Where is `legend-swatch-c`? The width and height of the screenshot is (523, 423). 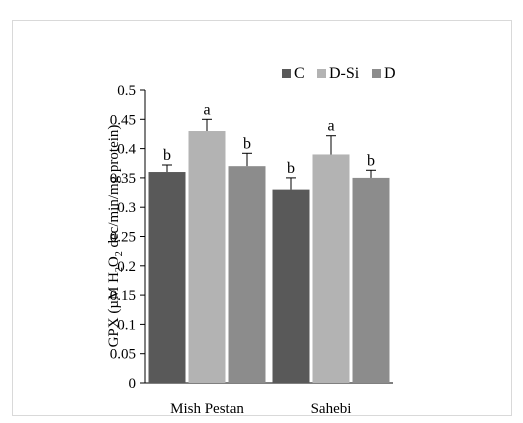 legend-swatch-c is located at coordinates (286, 73).